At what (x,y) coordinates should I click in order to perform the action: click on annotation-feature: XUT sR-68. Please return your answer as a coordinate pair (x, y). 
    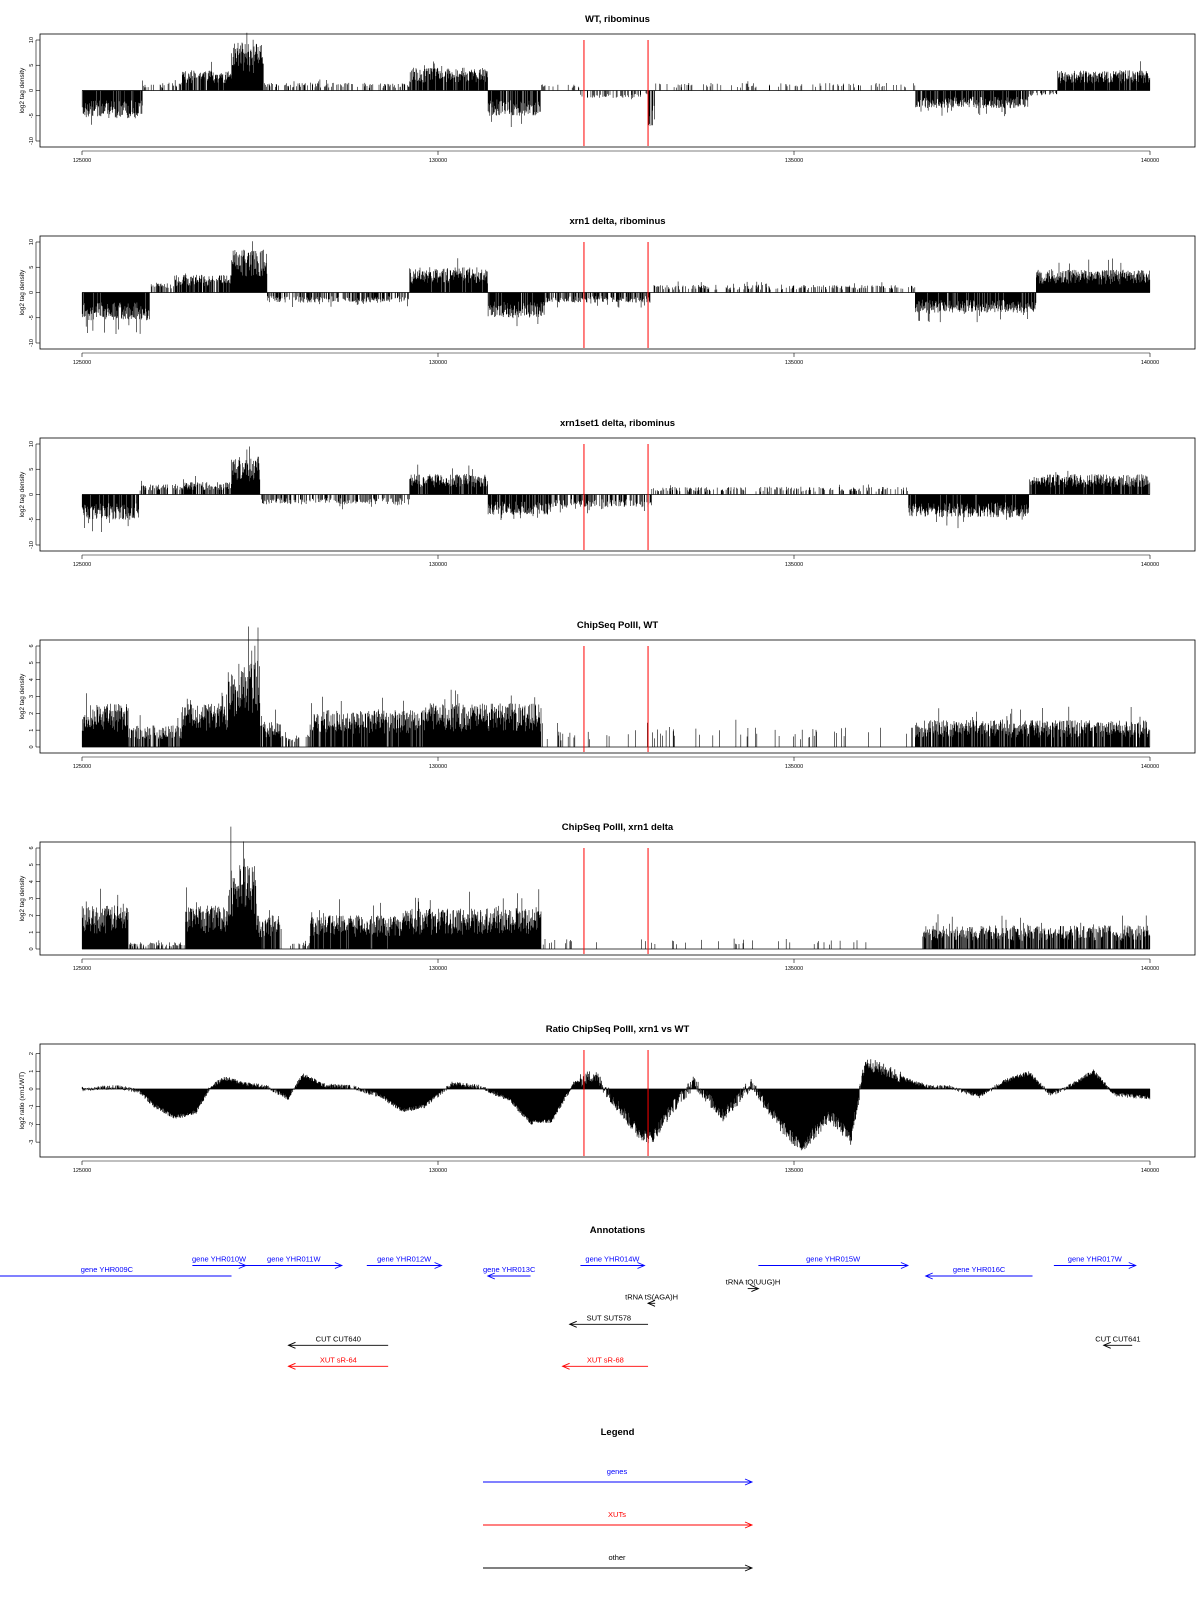
    Looking at the image, I should click on (605, 1362).